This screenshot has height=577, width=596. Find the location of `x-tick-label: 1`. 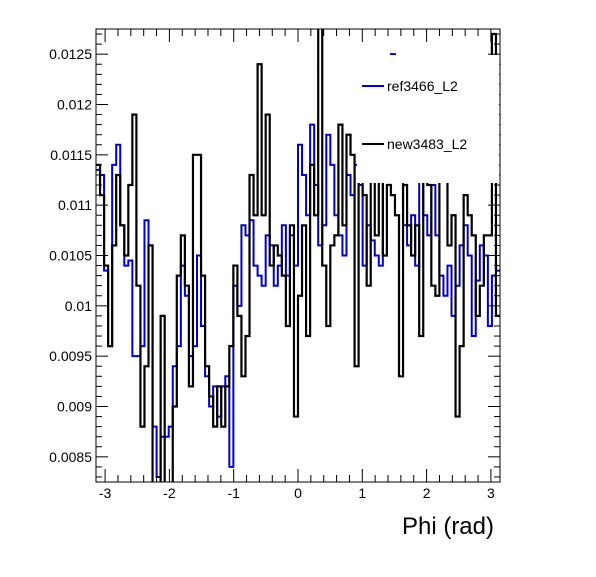

x-tick-label: 1 is located at coordinates (362, 493).